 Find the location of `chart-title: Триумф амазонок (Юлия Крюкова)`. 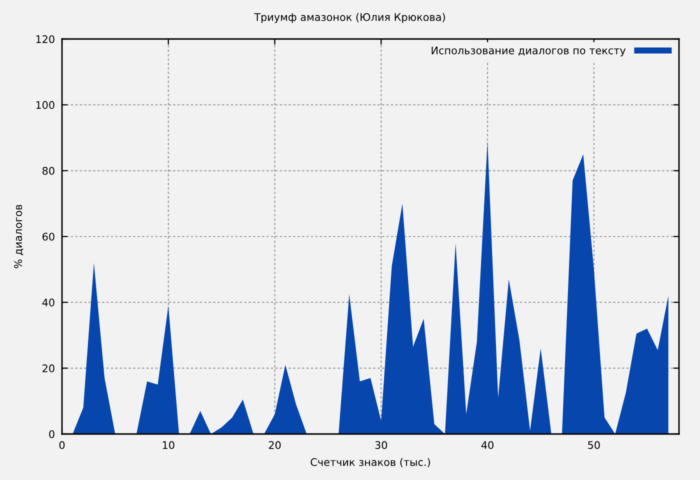

chart-title: Триумф амазонок (Юлия Крюкова) is located at coordinates (349, 18).